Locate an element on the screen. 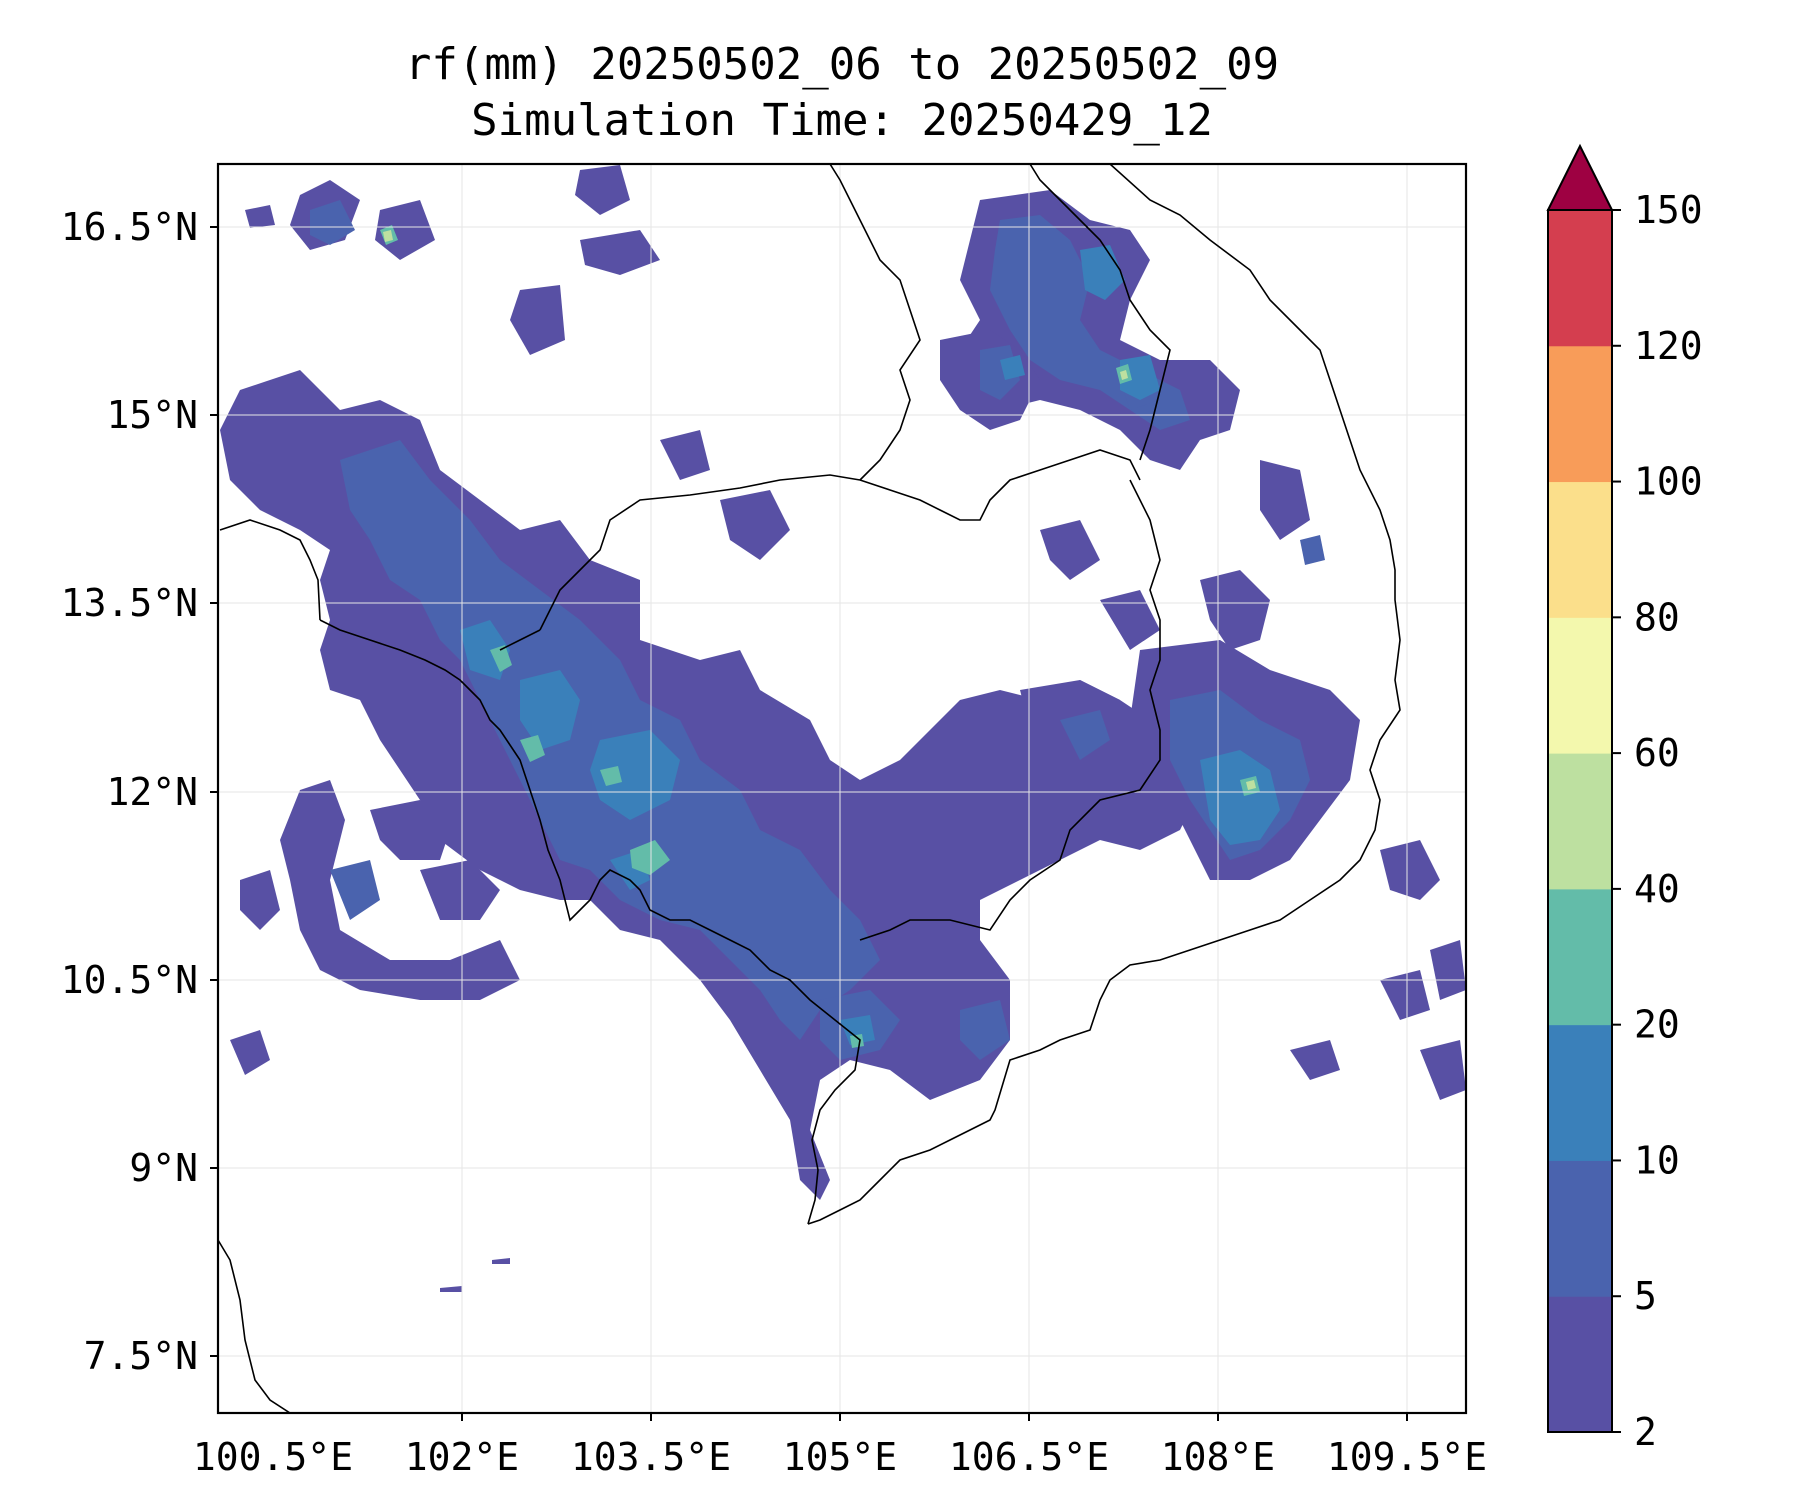 The width and height of the screenshot is (1800, 1500). malay-coast is located at coordinates (254, 1326).